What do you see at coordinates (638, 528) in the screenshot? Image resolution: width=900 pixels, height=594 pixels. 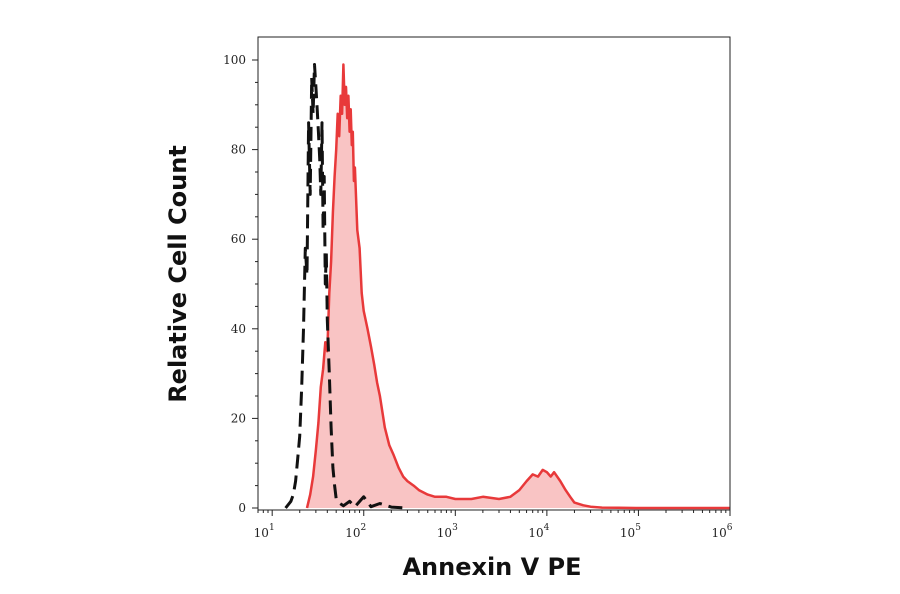 I see `x-tick-exponent: 5` at bounding box center [638, 528].